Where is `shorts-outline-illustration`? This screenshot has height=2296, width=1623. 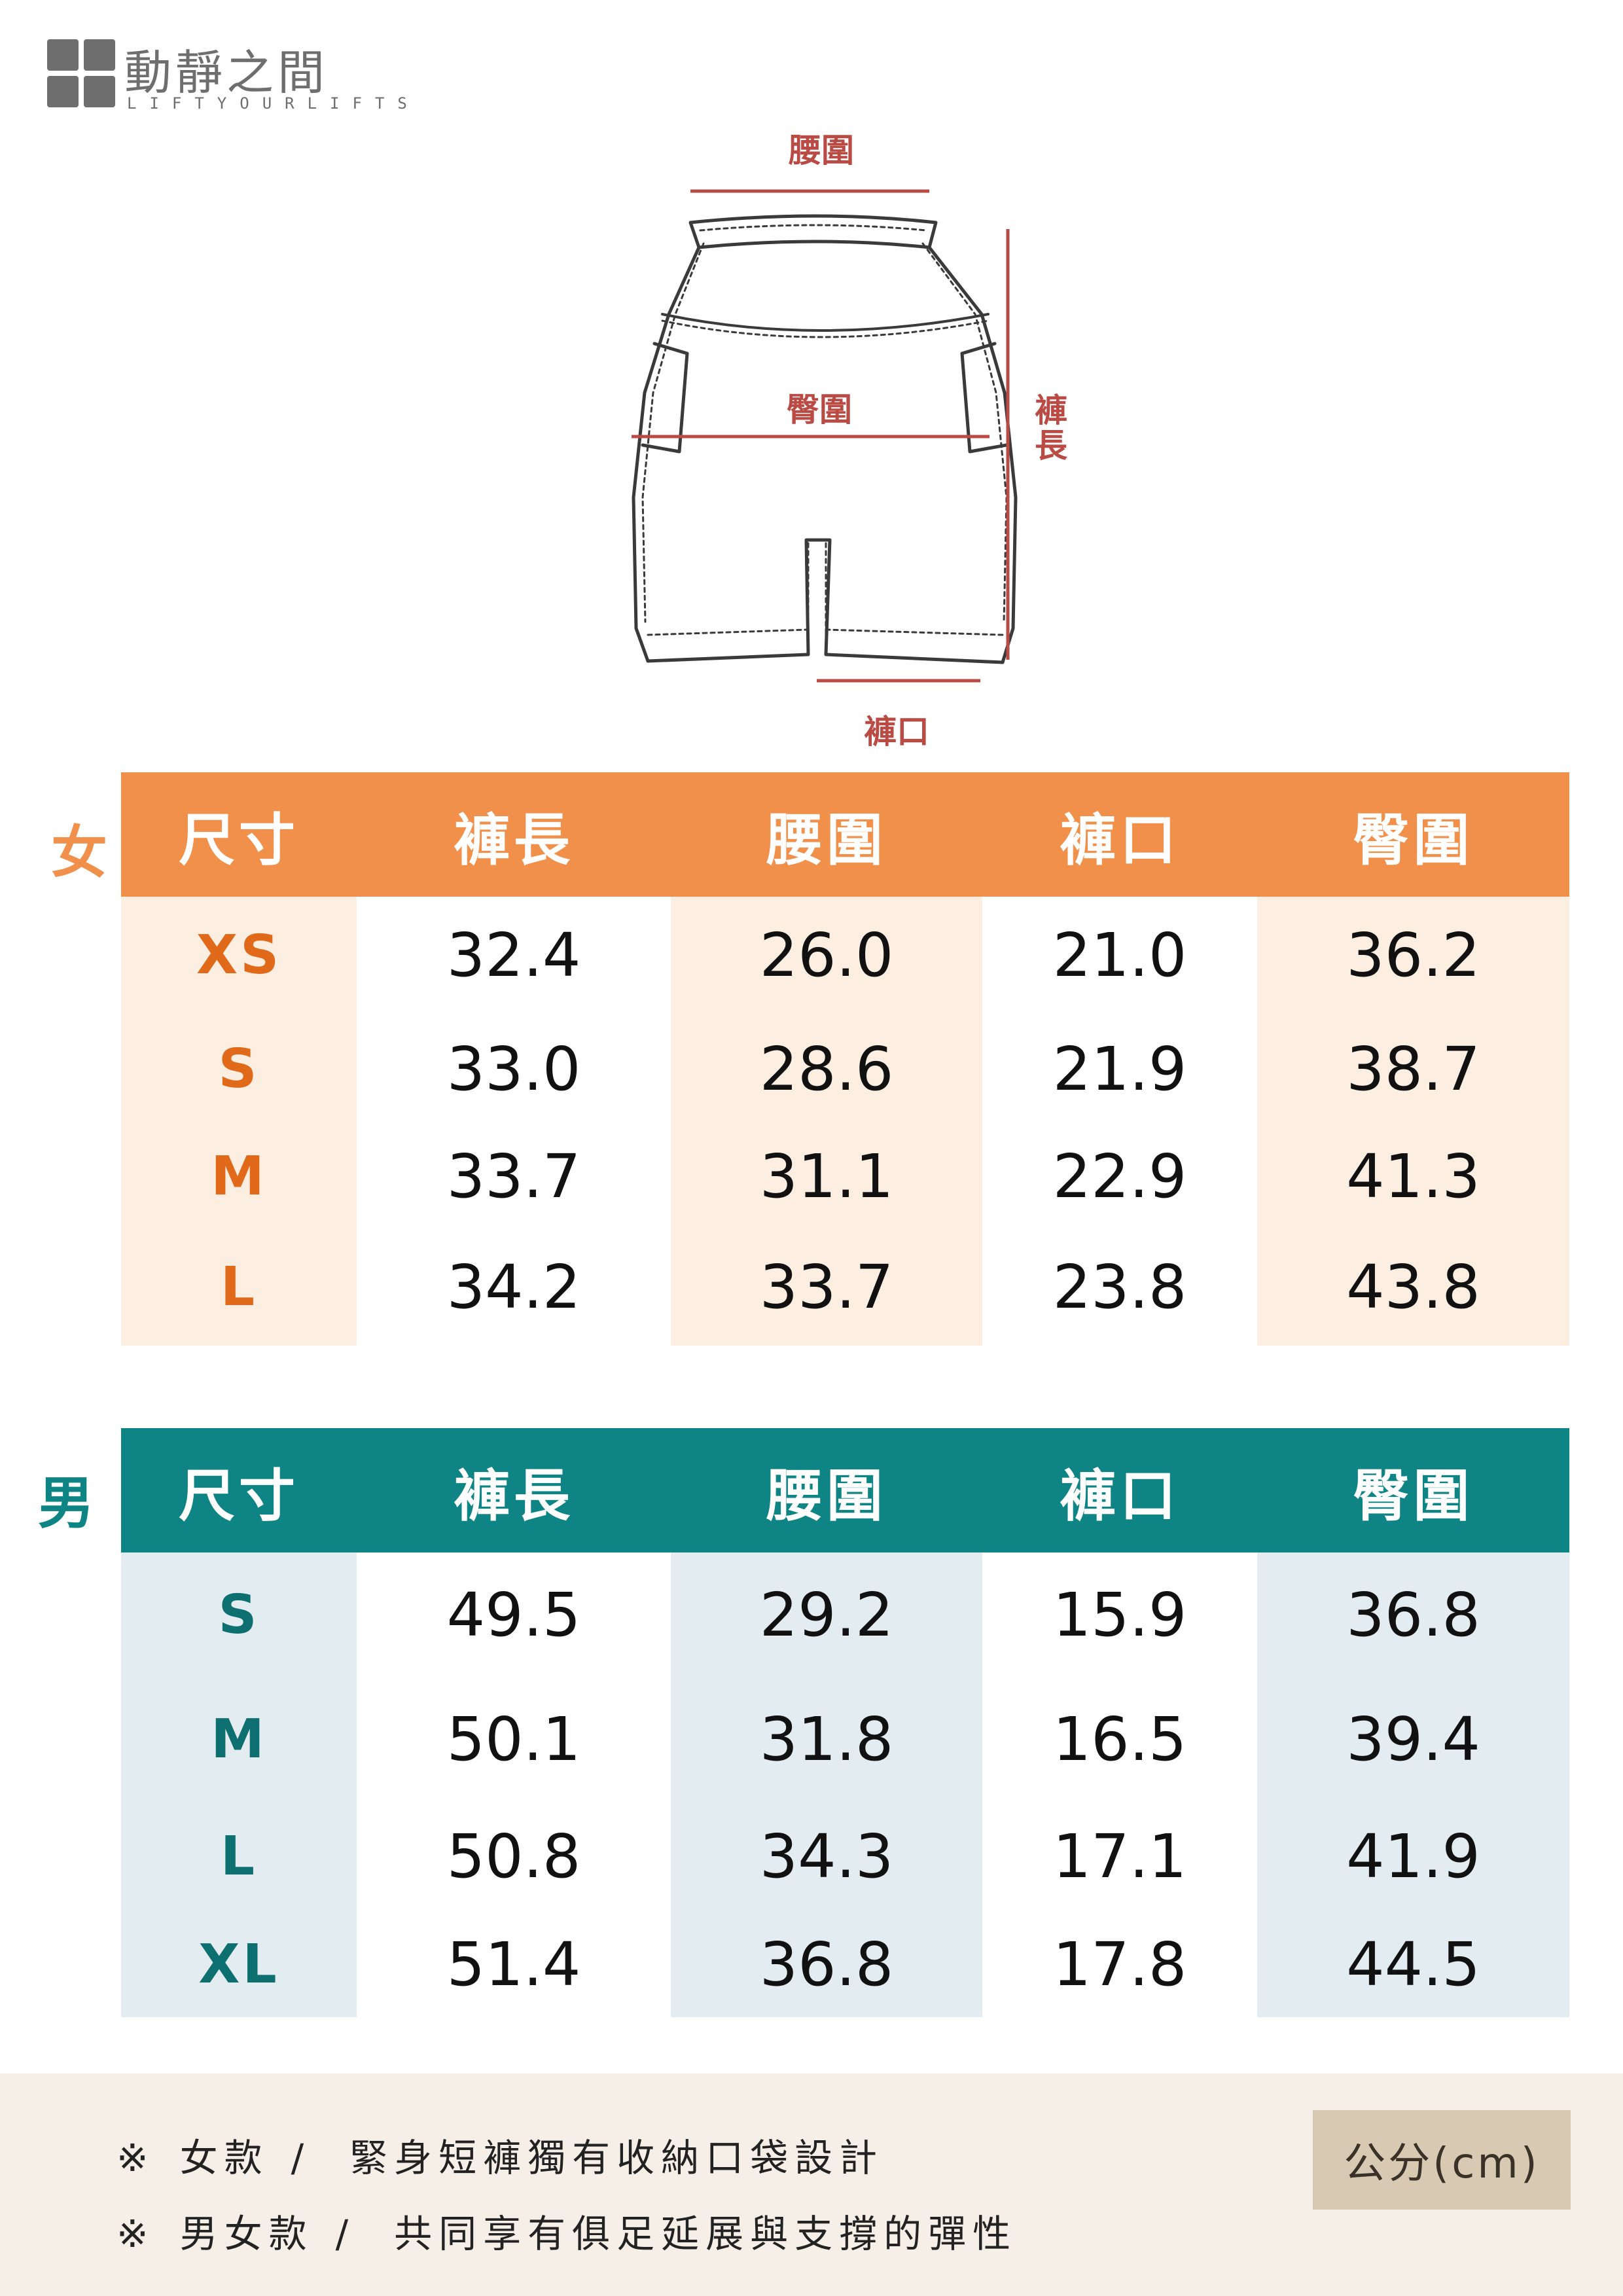
shorts-outline-illustration is located at coordinates (825, 436).